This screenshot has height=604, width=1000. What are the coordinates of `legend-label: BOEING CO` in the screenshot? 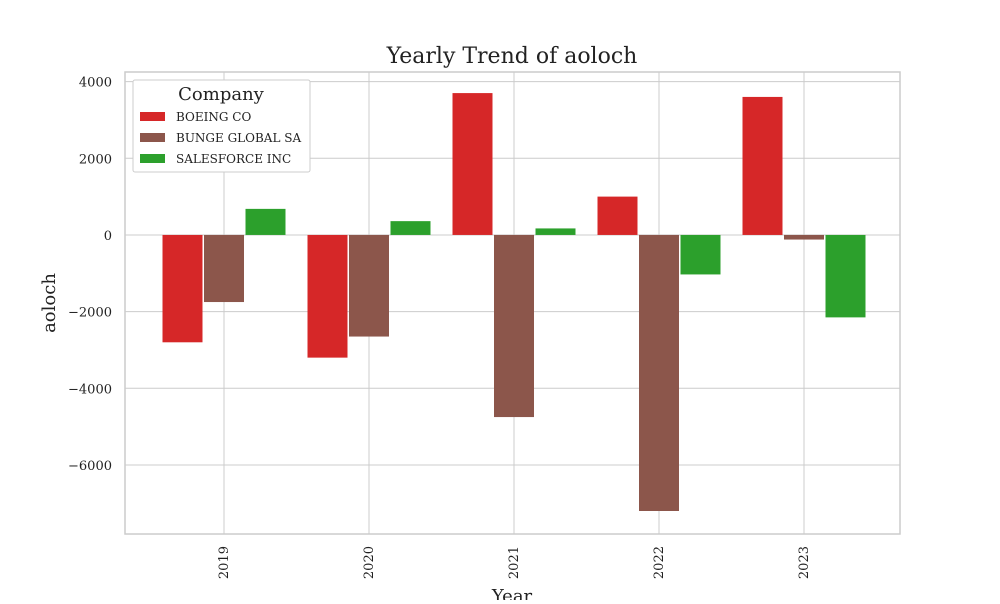 It's located at (213, 117).